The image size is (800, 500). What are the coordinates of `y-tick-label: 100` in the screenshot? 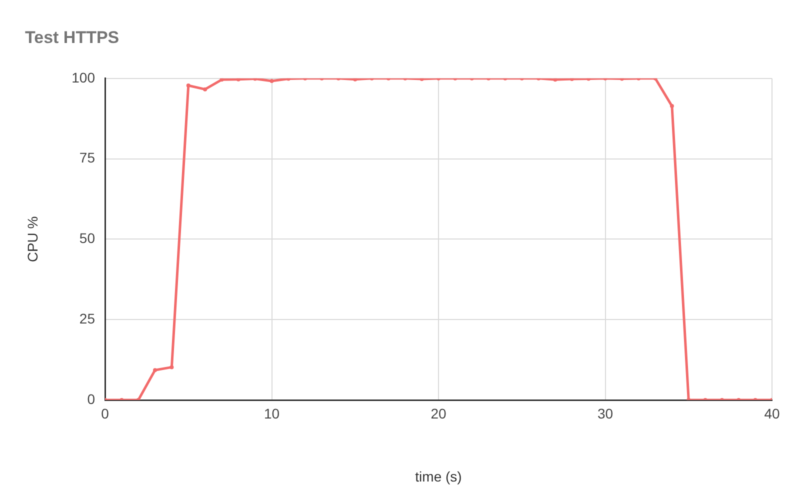 It's located at (84, 77).